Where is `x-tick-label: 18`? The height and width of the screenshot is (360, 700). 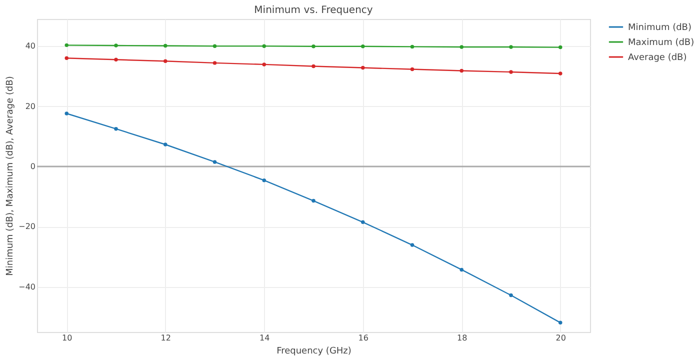
x-tick-label: 18 is located at coordinates (462, 338).